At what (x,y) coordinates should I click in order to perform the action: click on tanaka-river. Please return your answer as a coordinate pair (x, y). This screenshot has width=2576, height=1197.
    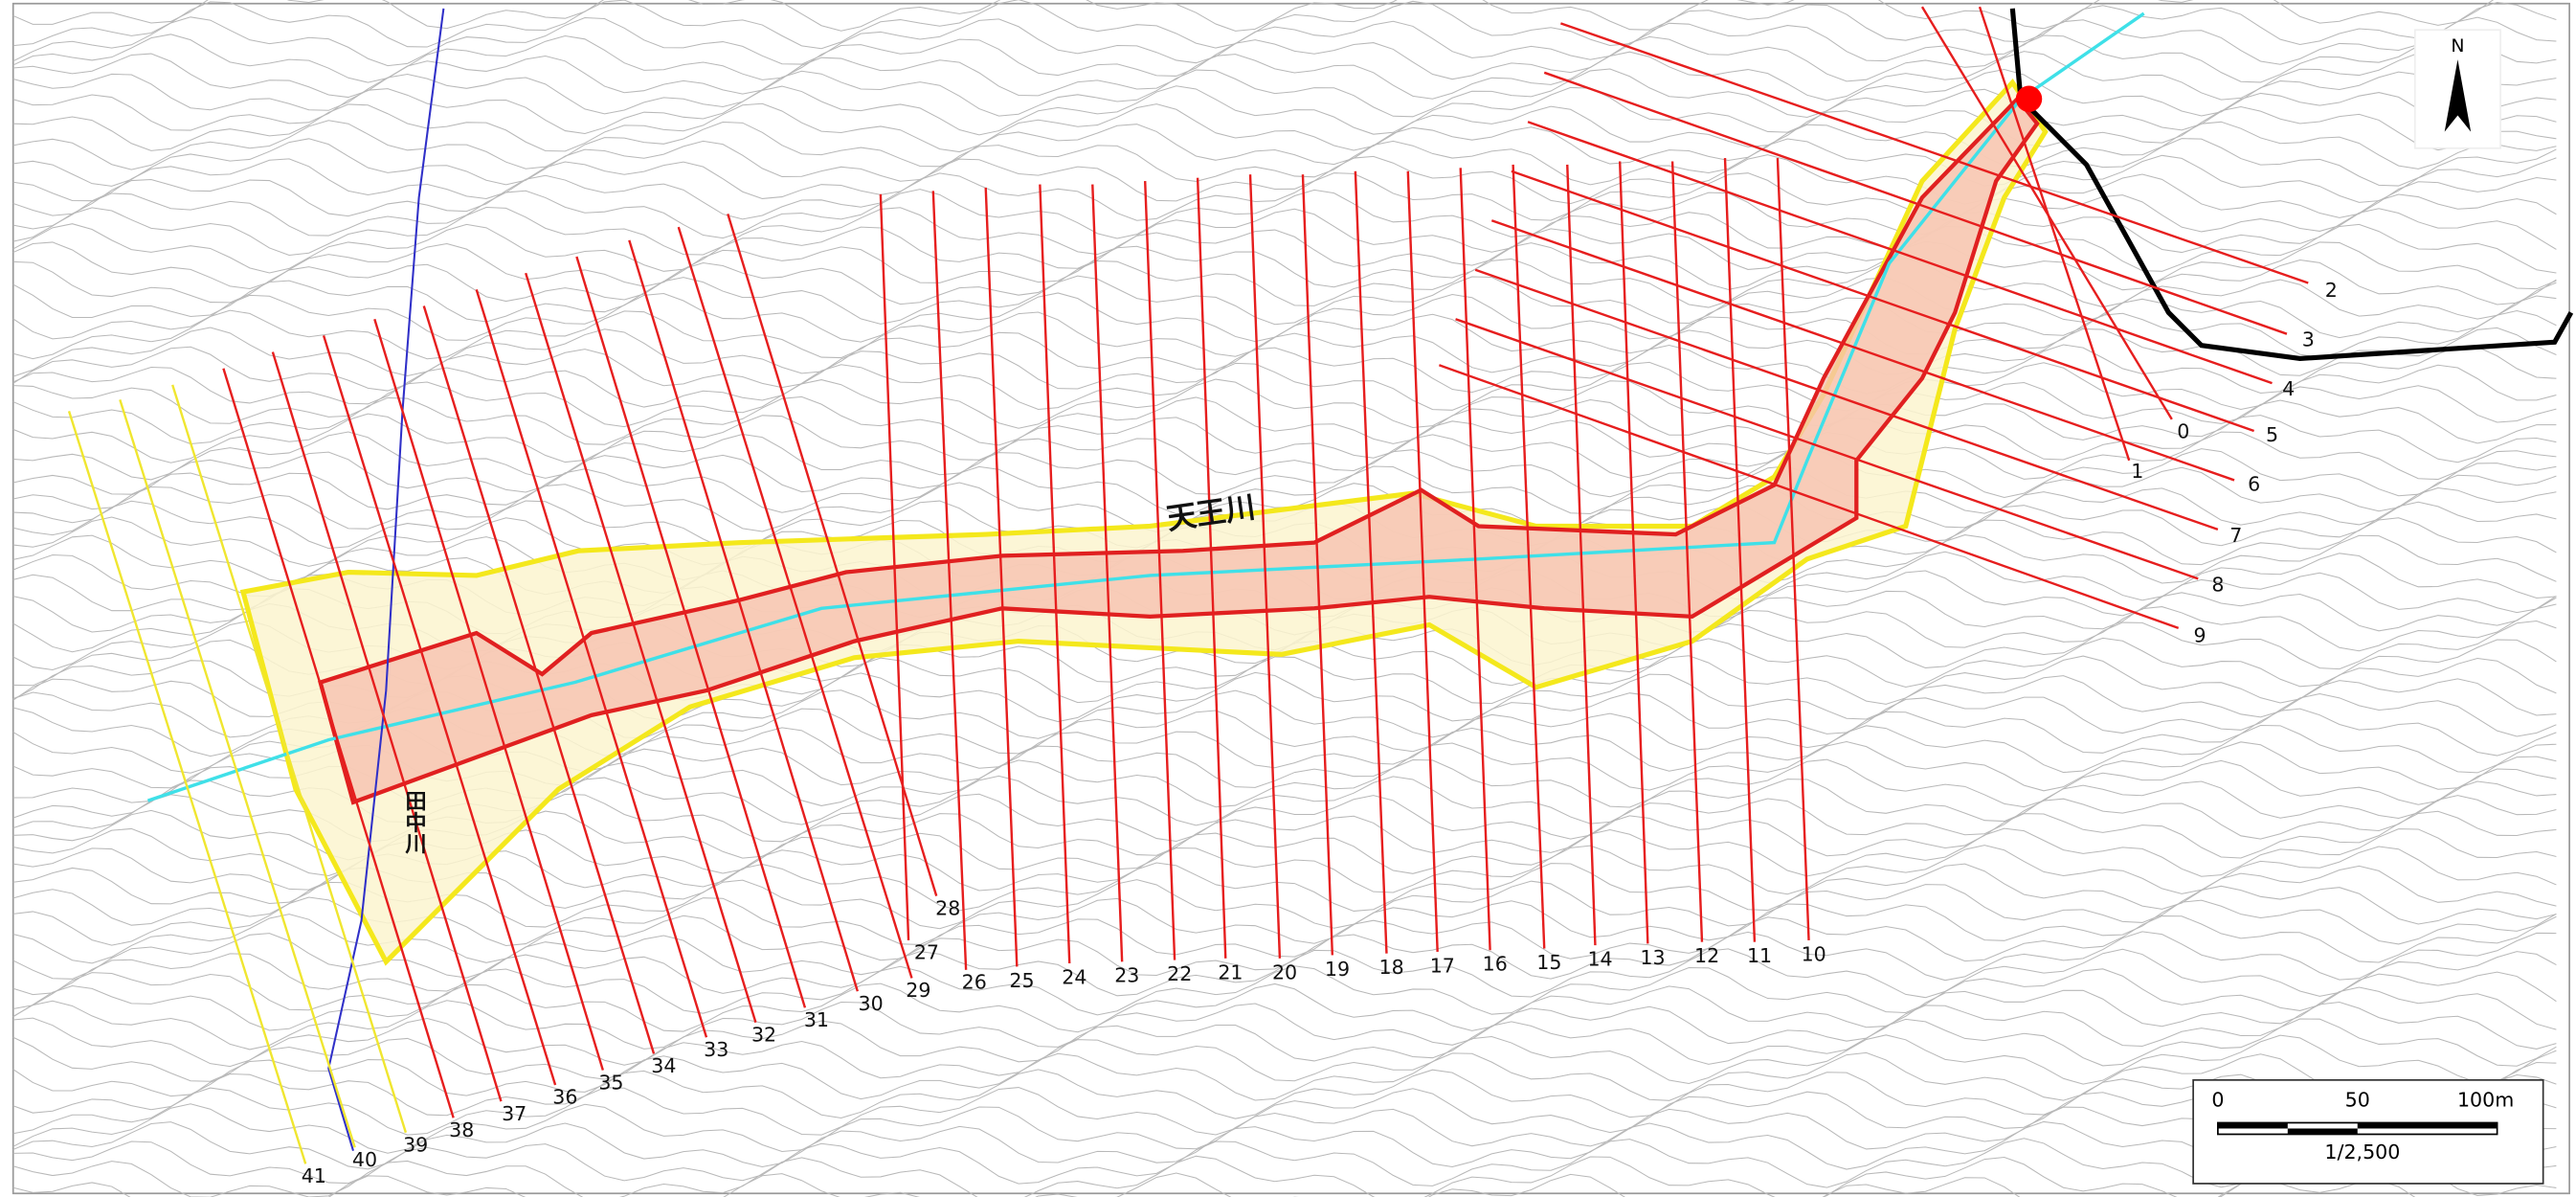
    Looking at the image, I should click on (386, 580).